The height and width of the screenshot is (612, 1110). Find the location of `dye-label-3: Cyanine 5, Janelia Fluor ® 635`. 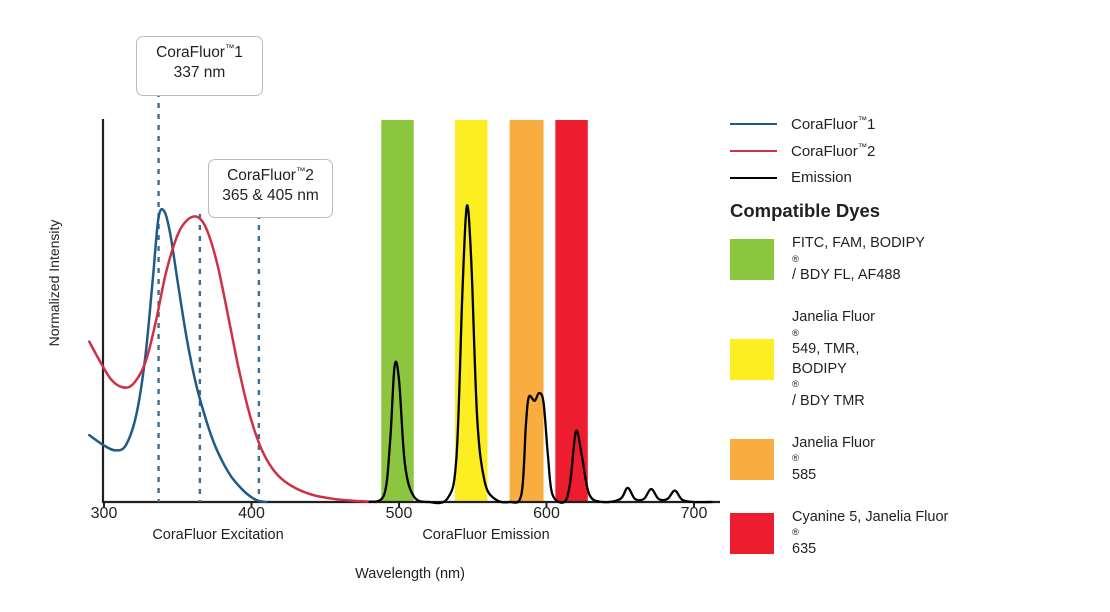

dye-label-3: Cyanine 5, Janelia Fluor ® 635 is located at coordinates (870, 534).